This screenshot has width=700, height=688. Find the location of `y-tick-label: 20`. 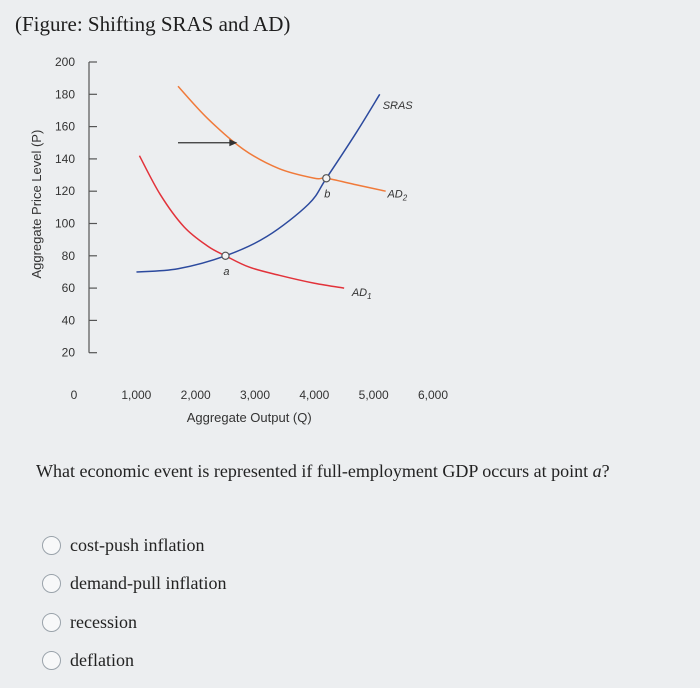

y-tick-label: 20 is located at coordinates (69, 353).